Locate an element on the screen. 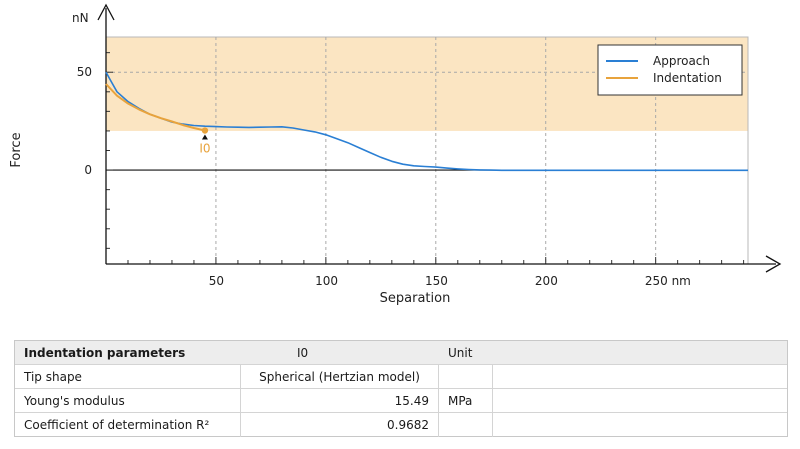  y-tick-label: 0 is located at coordinates (88, 170).